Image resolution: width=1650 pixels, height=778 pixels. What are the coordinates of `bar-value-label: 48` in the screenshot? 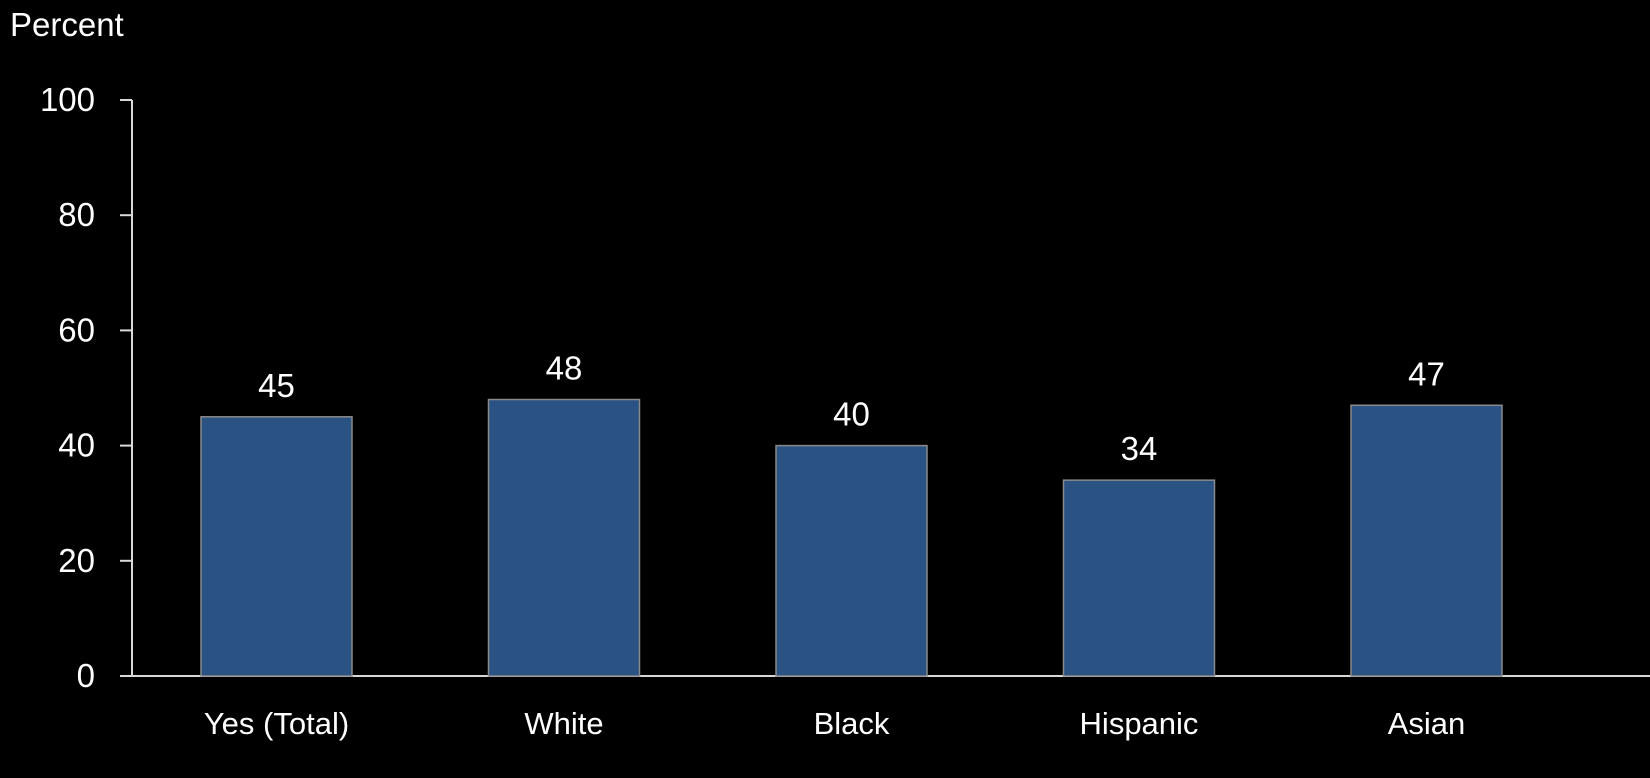 It's located at (564, 368).